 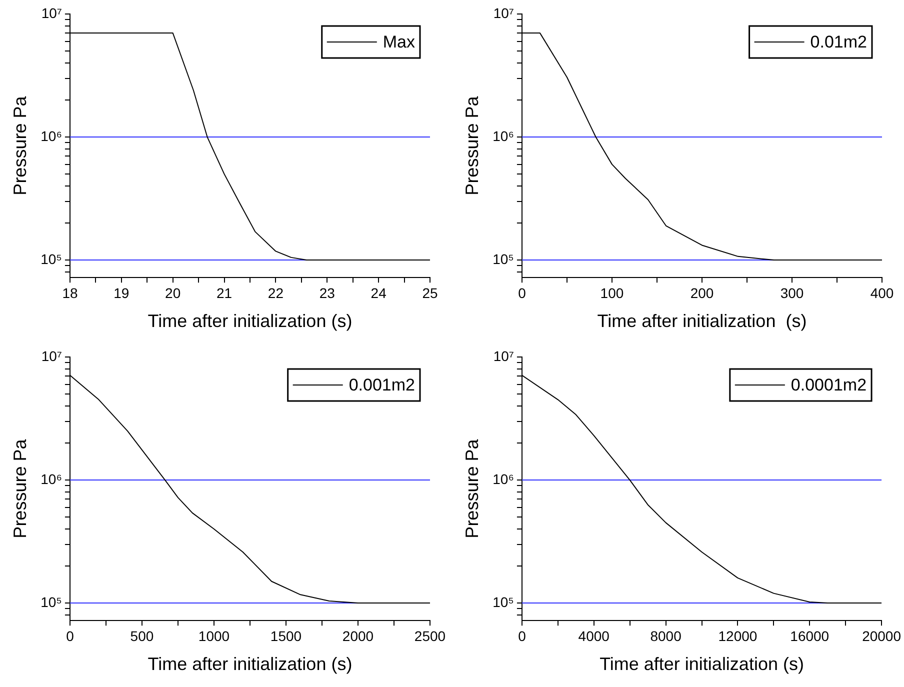 What do you see at coordinates (70, 292) in the screenshot?
I see `x-tick-label: 18` at bounding box center [70, 292].